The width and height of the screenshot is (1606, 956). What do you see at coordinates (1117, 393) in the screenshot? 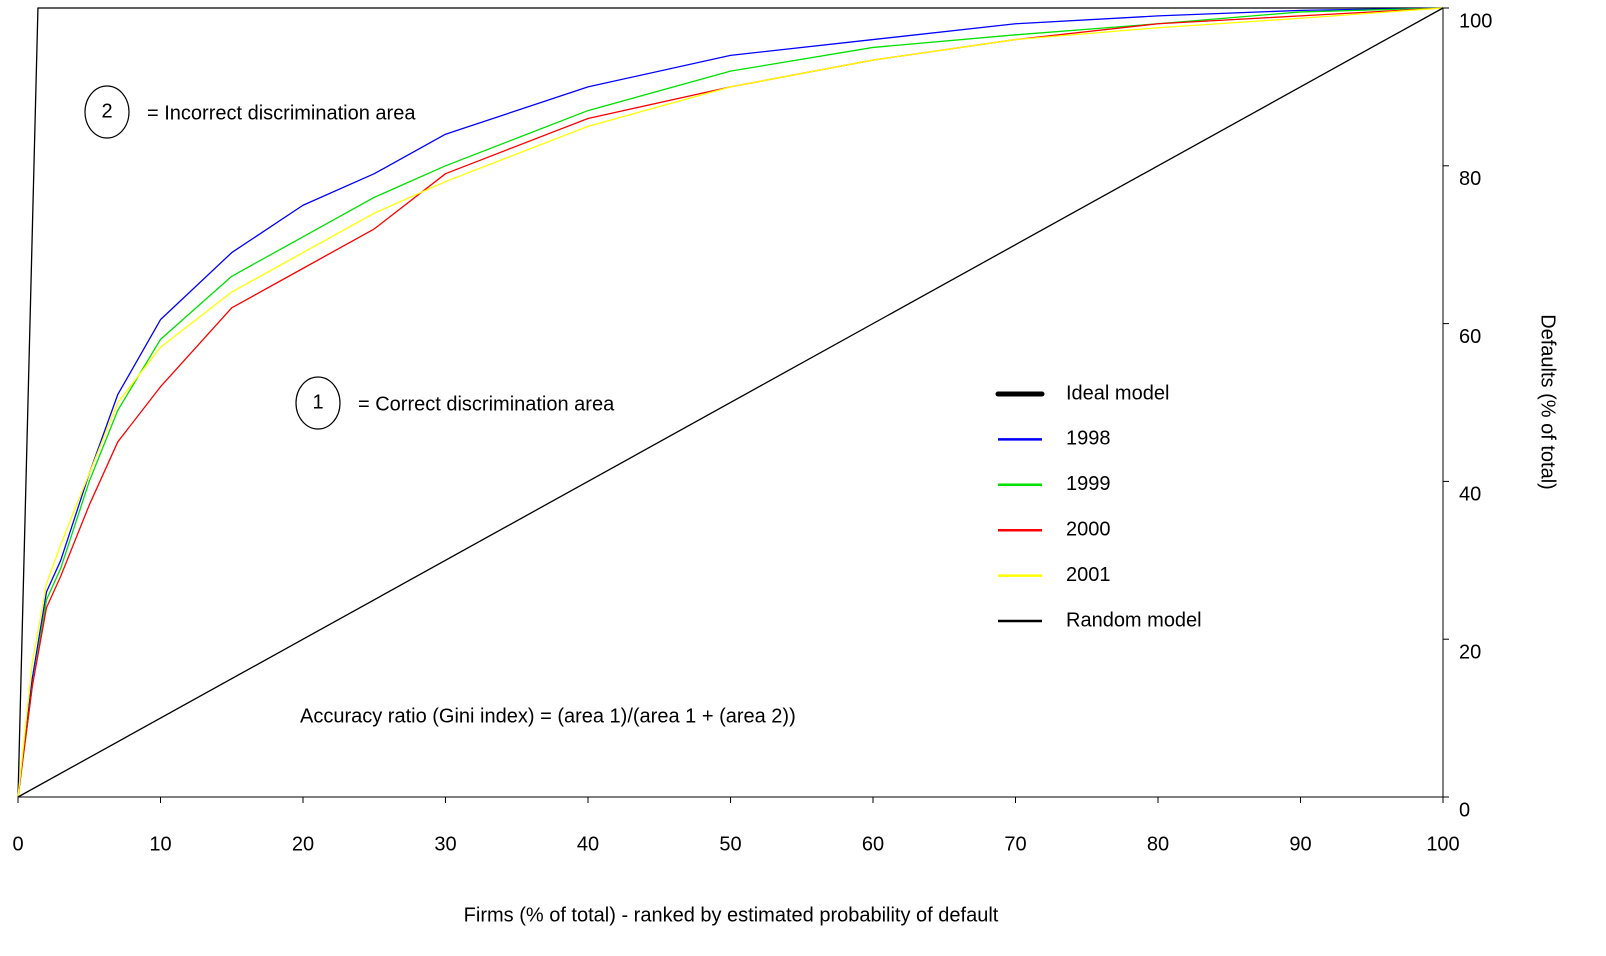
I see `legend-label: Ideal model` at bounding box center [1117, 393].